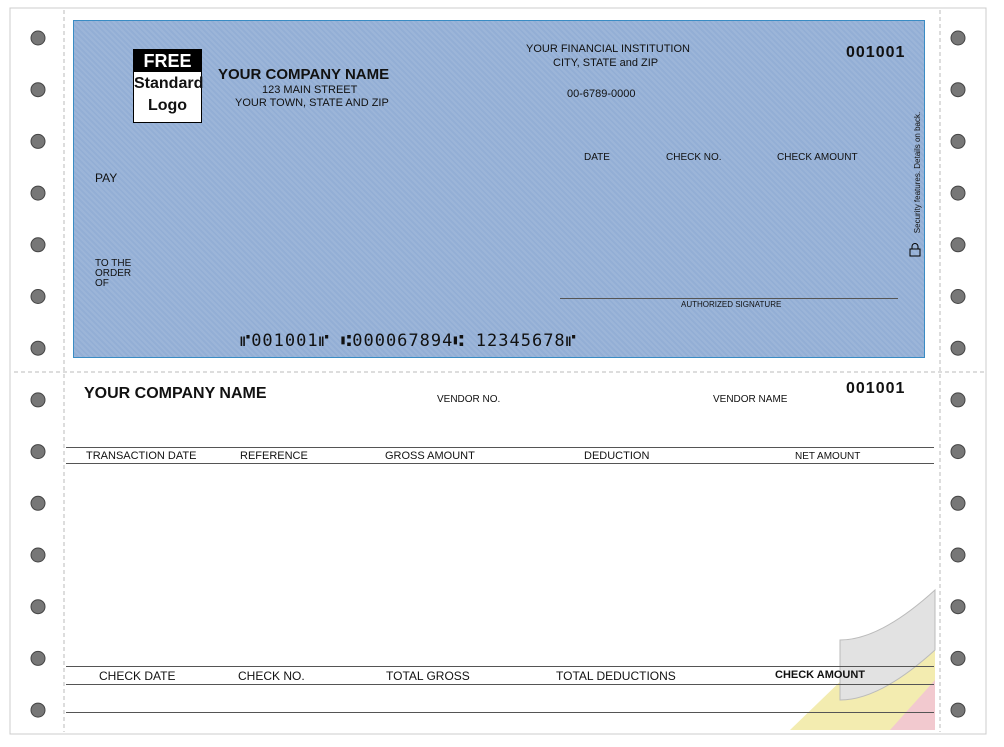  Describe the element at coordinates (918, 172) in the screenshot. I see `security-note: Security features. Details on back.` at that location.